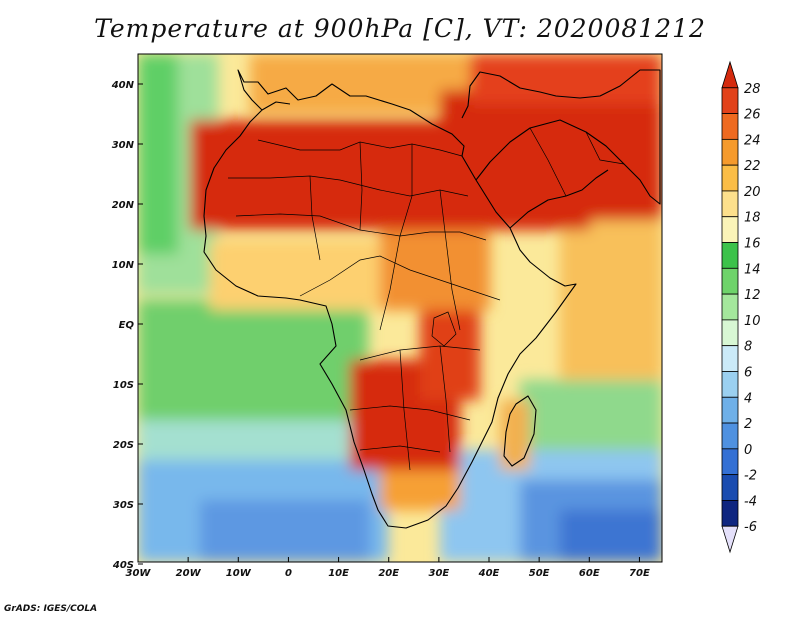 The width and height of the screenshot is (800, 618). I want to click on colorbar-label: 24, so click(752, 140).